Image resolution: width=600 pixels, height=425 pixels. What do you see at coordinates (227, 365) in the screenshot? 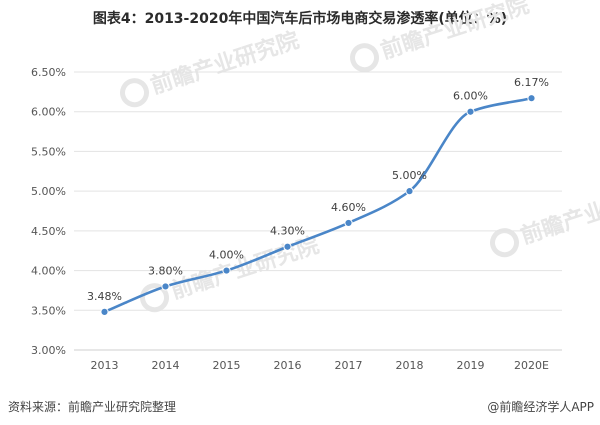
I see `x-tick-label: 2015` at bounding box center [227, 365].